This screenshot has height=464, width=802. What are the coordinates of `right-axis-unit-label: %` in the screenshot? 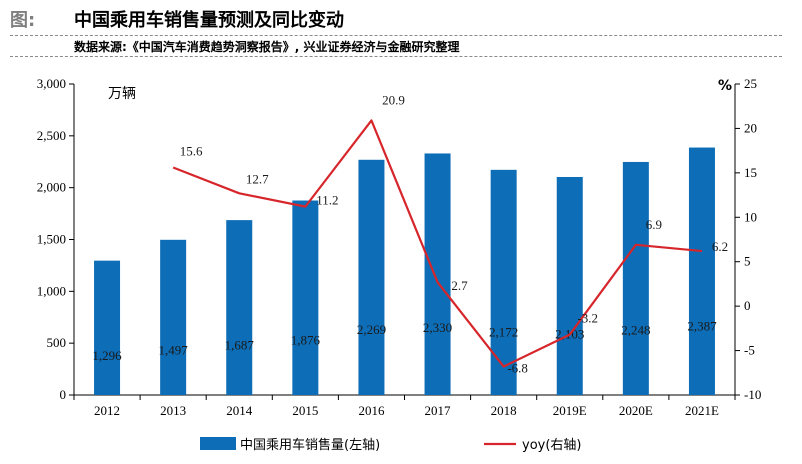 It's located at (725, 86).